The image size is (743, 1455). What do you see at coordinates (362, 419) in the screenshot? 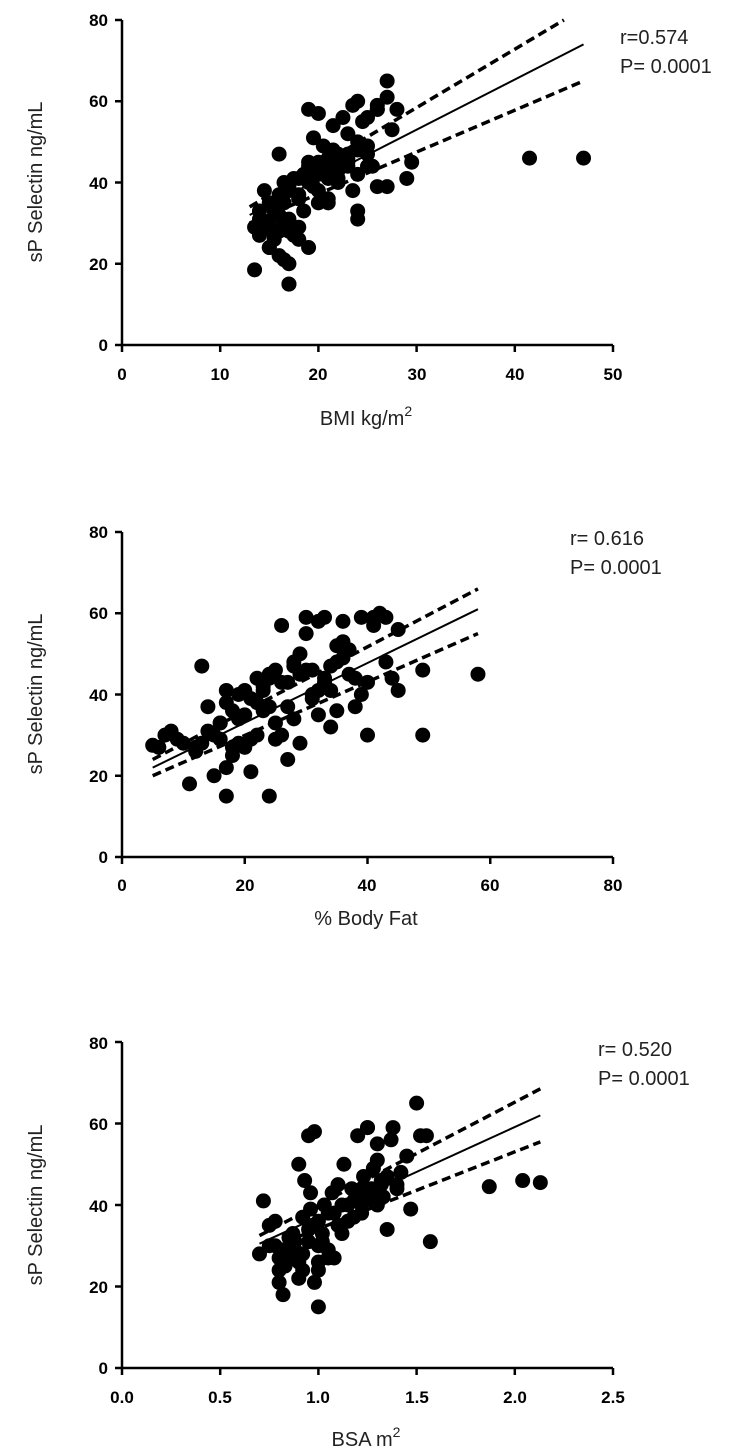
I see `x-axis-title-text: BMI kg/m` at bounding box center [362, 419].